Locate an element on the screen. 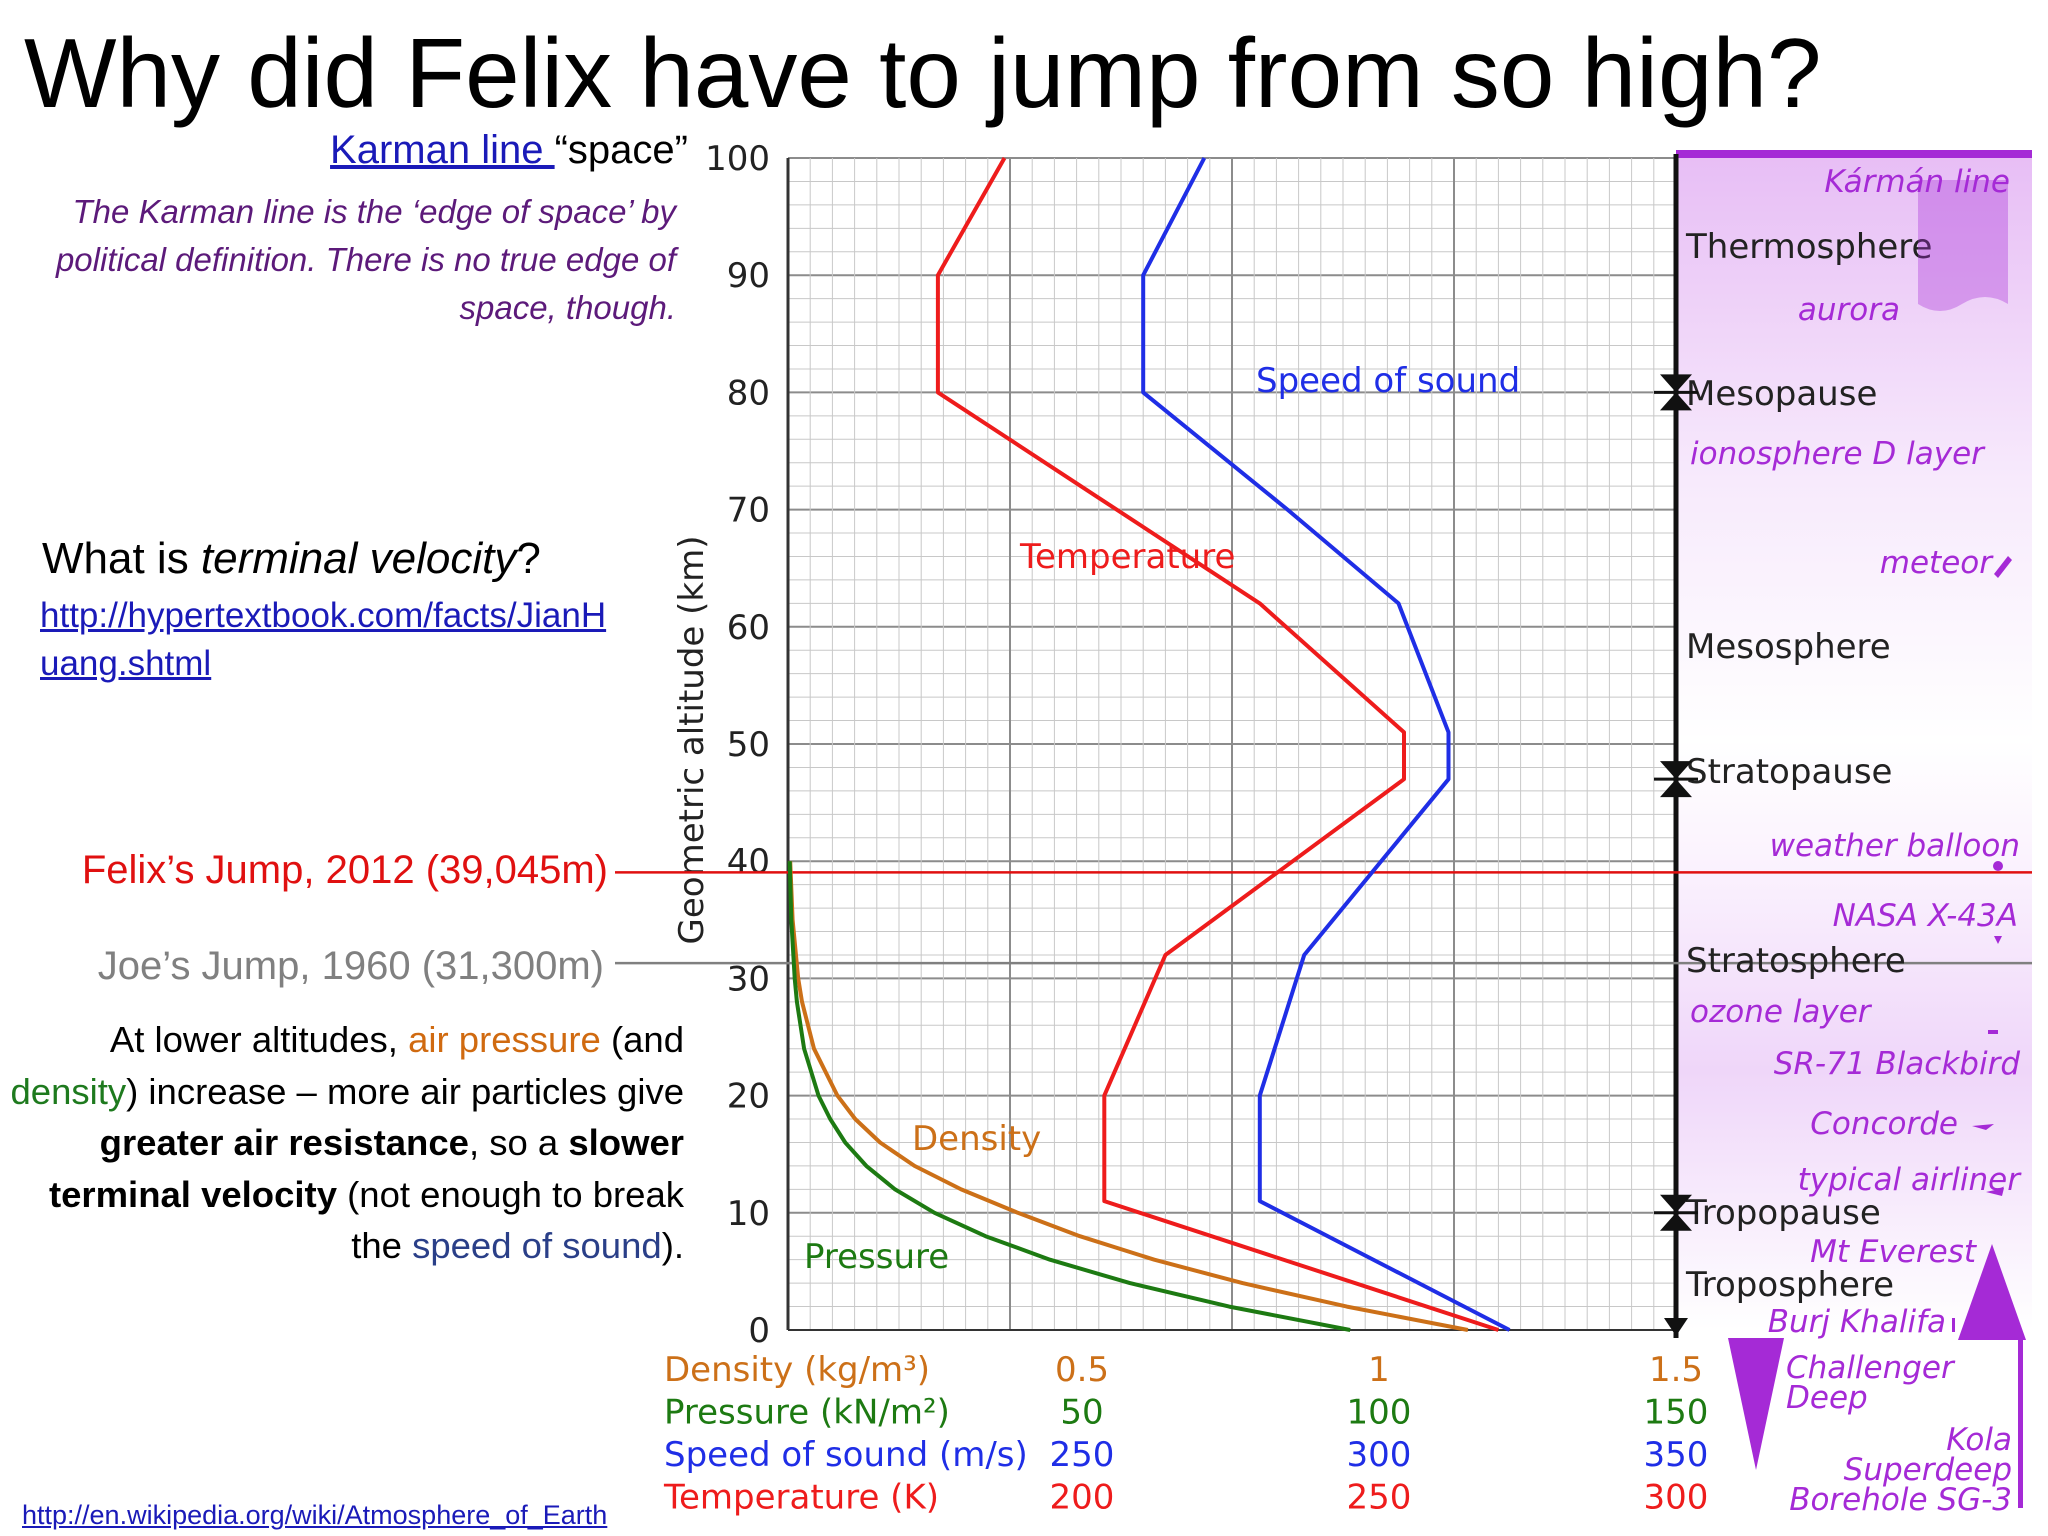 The width and height of the screenshot is (2048, 1536). meteor-icon is located at coordinates (2003, 567).